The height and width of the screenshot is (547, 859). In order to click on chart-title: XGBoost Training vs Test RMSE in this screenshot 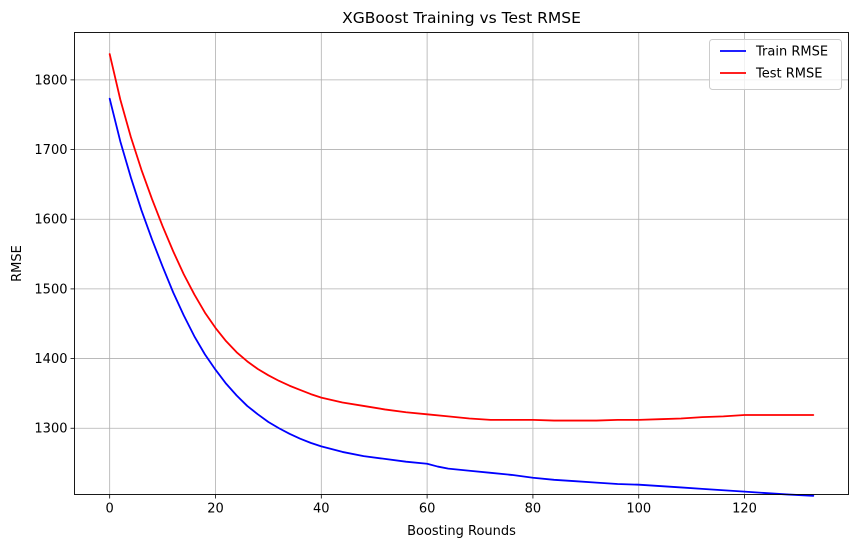, I will do `click(461, 18)`.